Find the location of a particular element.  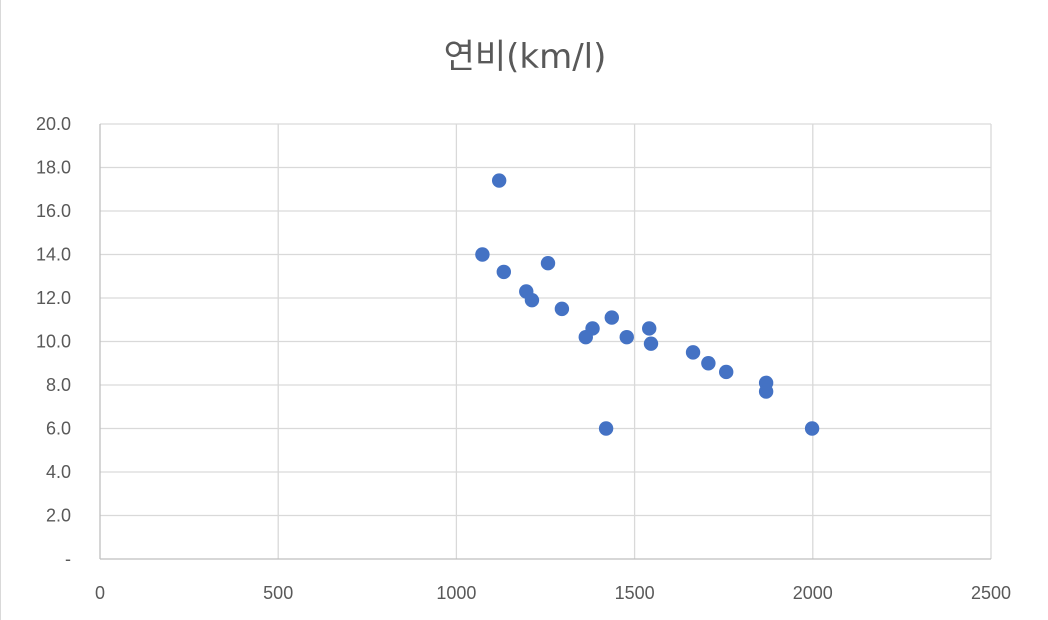

y-tick-label: 10.0 is located at coordinates (53, 342).